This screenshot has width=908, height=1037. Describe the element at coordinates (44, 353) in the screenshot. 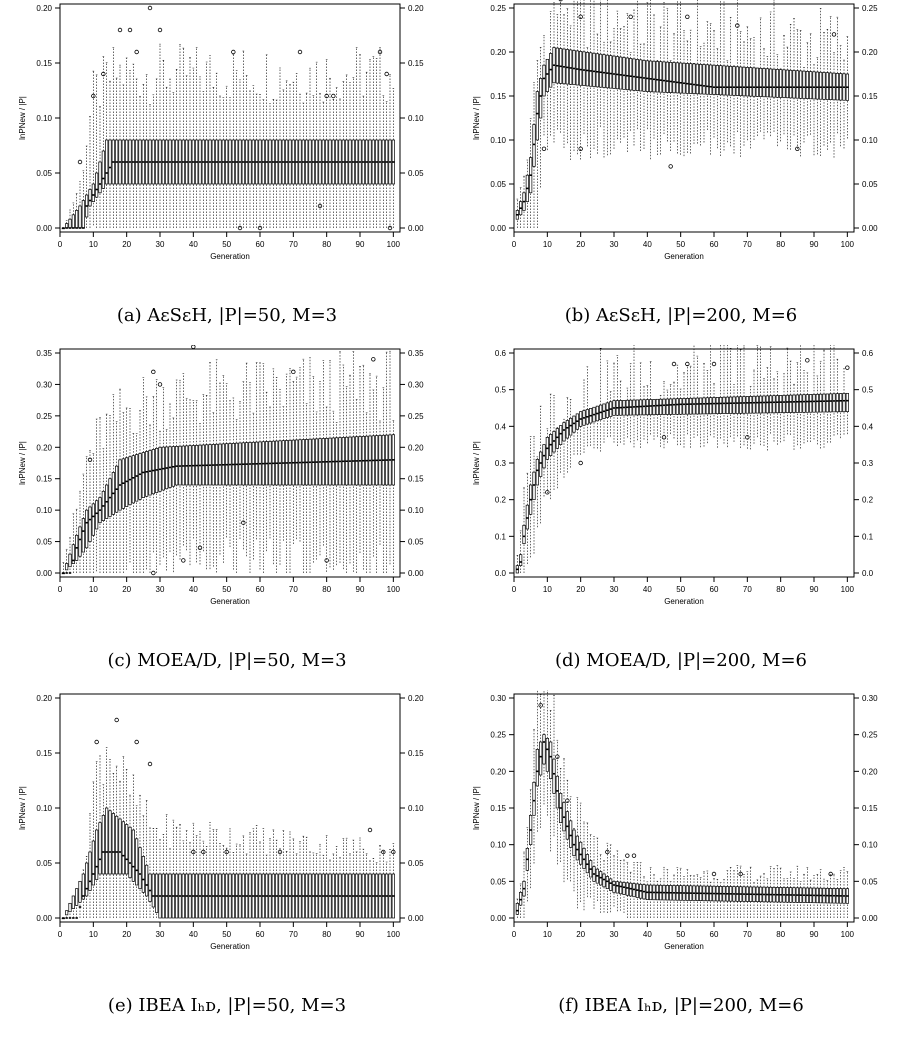

I see `y-tick-label-left: 0.35` at that location.